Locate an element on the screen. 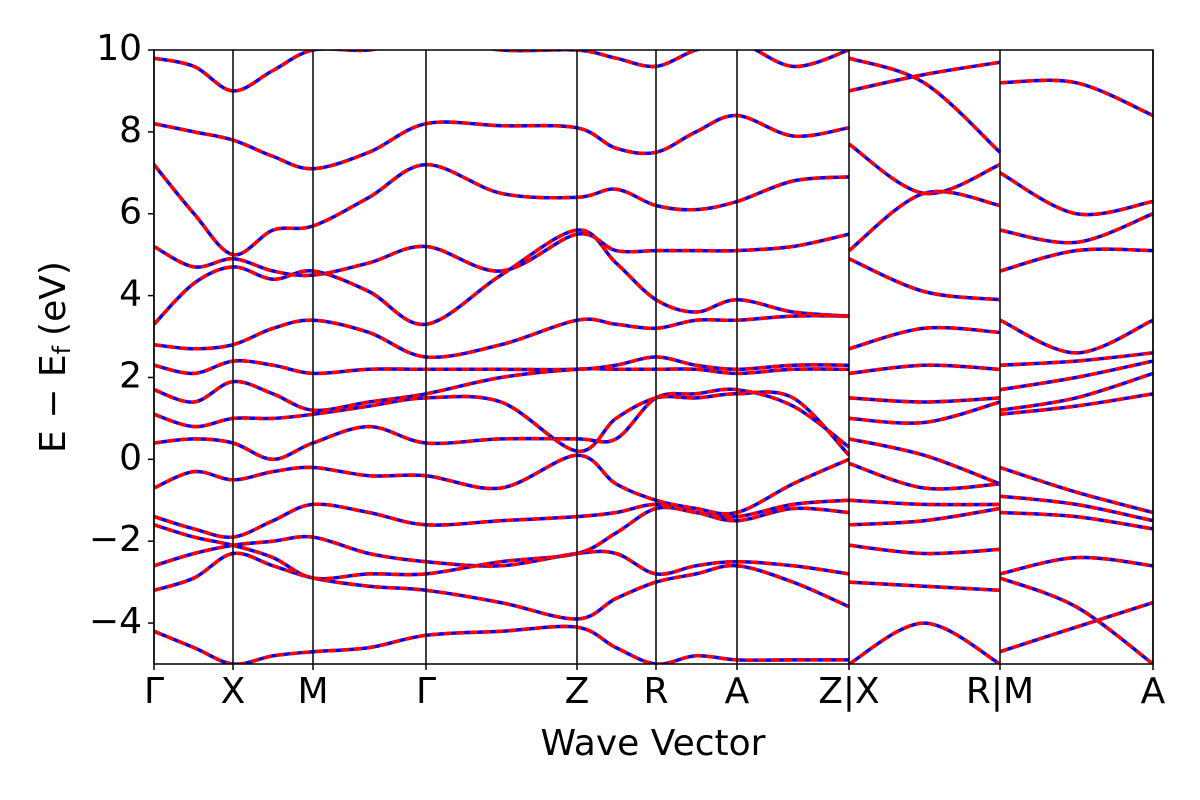 The width and height of the screenshot is (1200, 800). x-tick-label: R is located at coordinates (655, 691).